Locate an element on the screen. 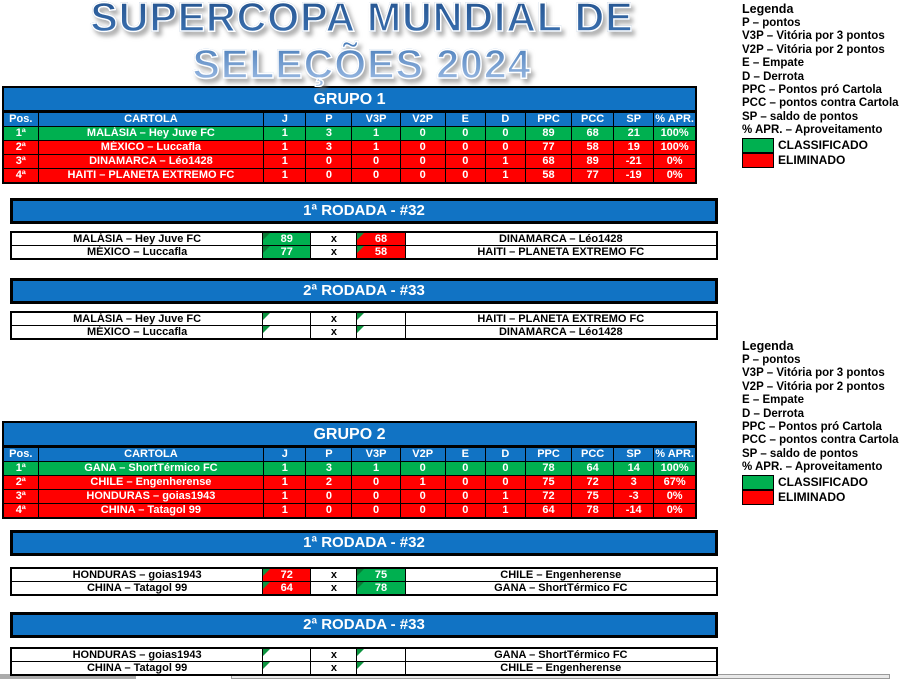  standings-header-row: Pos. CARTOLA J P V3P V2P E D PPC PCC SP% APR. is located at coordinates (349, 119).